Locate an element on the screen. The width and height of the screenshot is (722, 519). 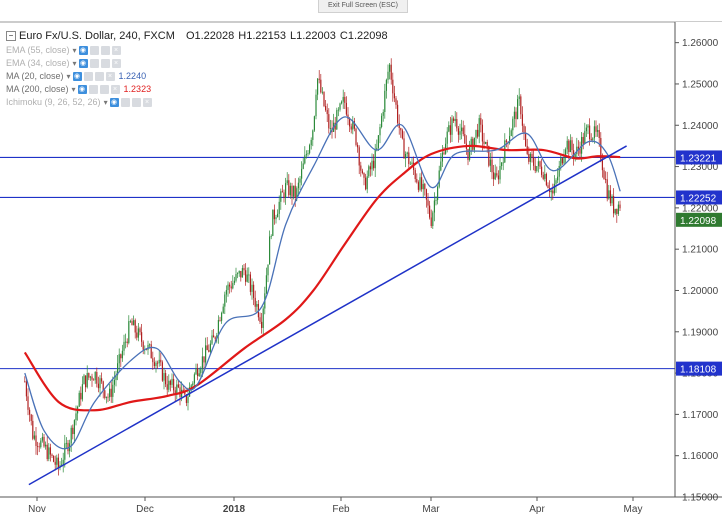
collapse-icon: − is located at coordinates (11, 36).